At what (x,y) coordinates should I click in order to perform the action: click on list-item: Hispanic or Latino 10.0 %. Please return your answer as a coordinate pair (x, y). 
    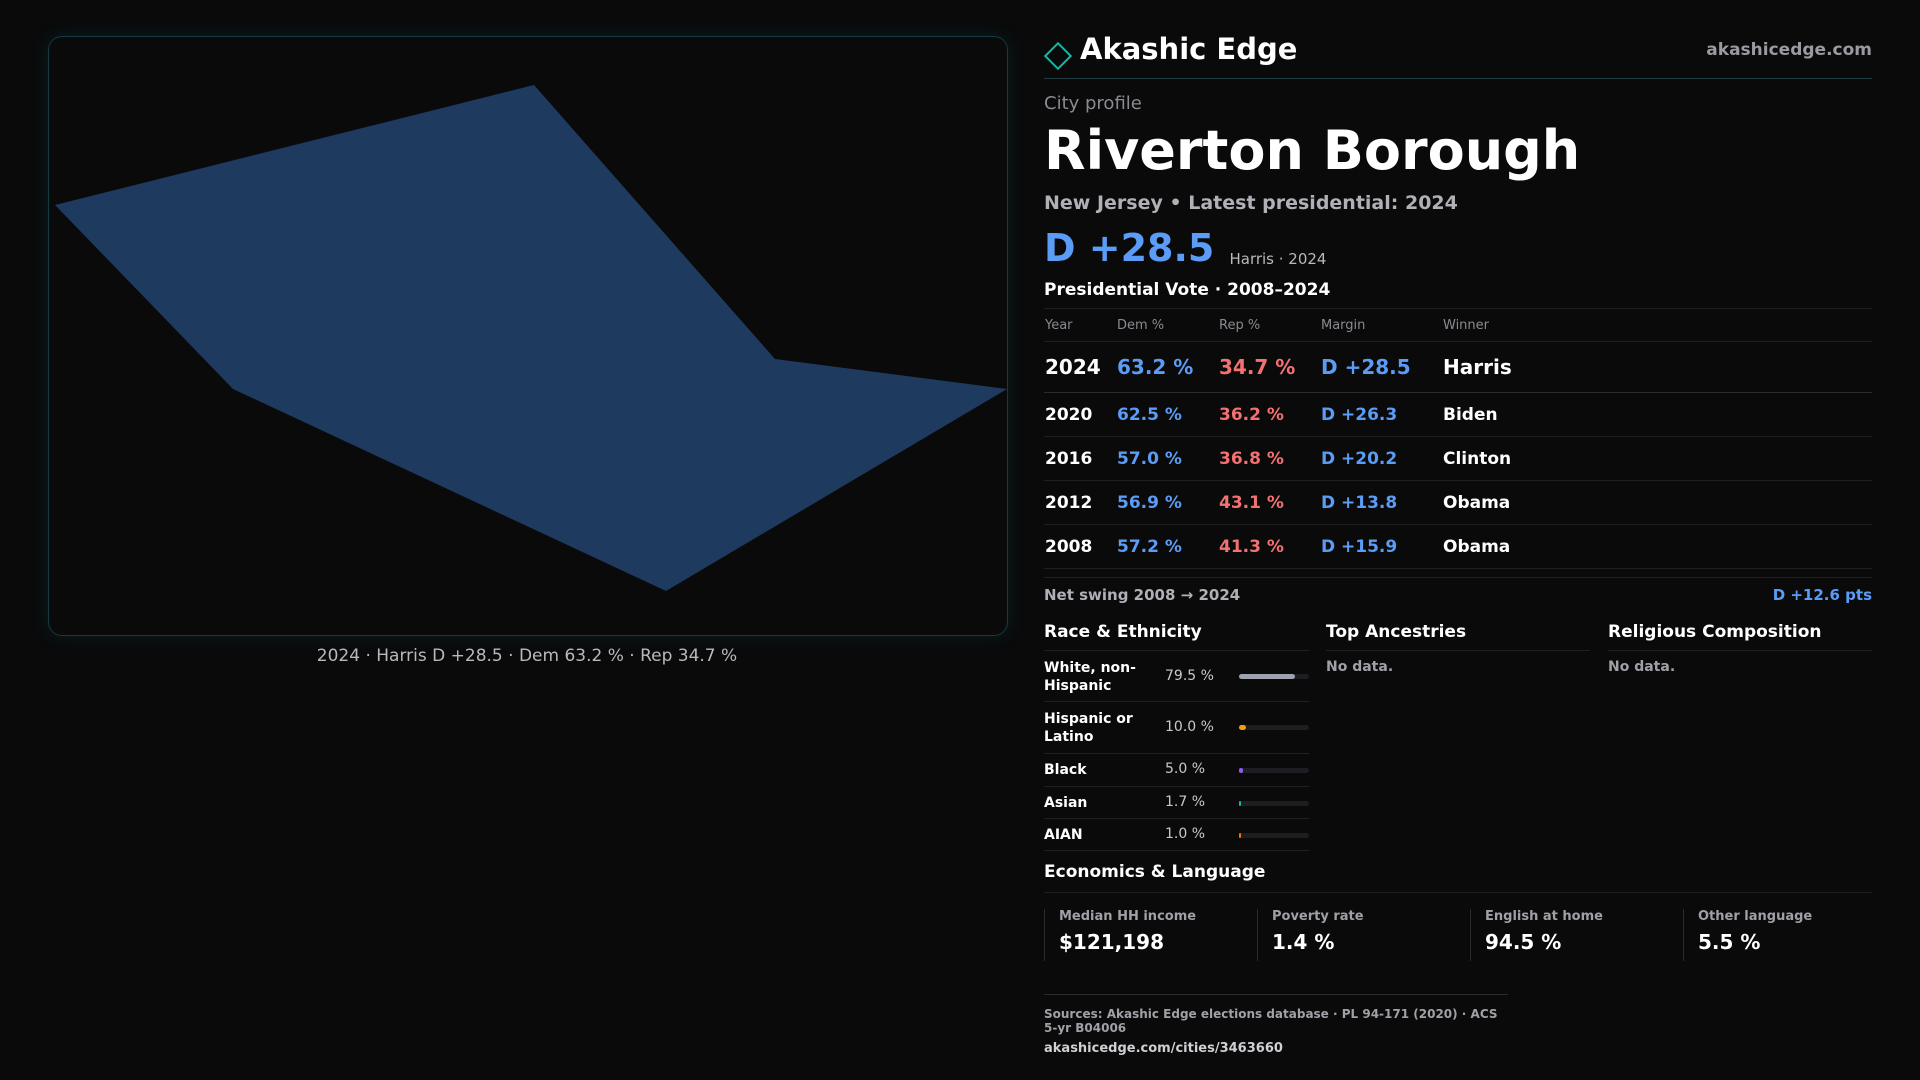
    Looking at the image, I should click on (1176, 728).